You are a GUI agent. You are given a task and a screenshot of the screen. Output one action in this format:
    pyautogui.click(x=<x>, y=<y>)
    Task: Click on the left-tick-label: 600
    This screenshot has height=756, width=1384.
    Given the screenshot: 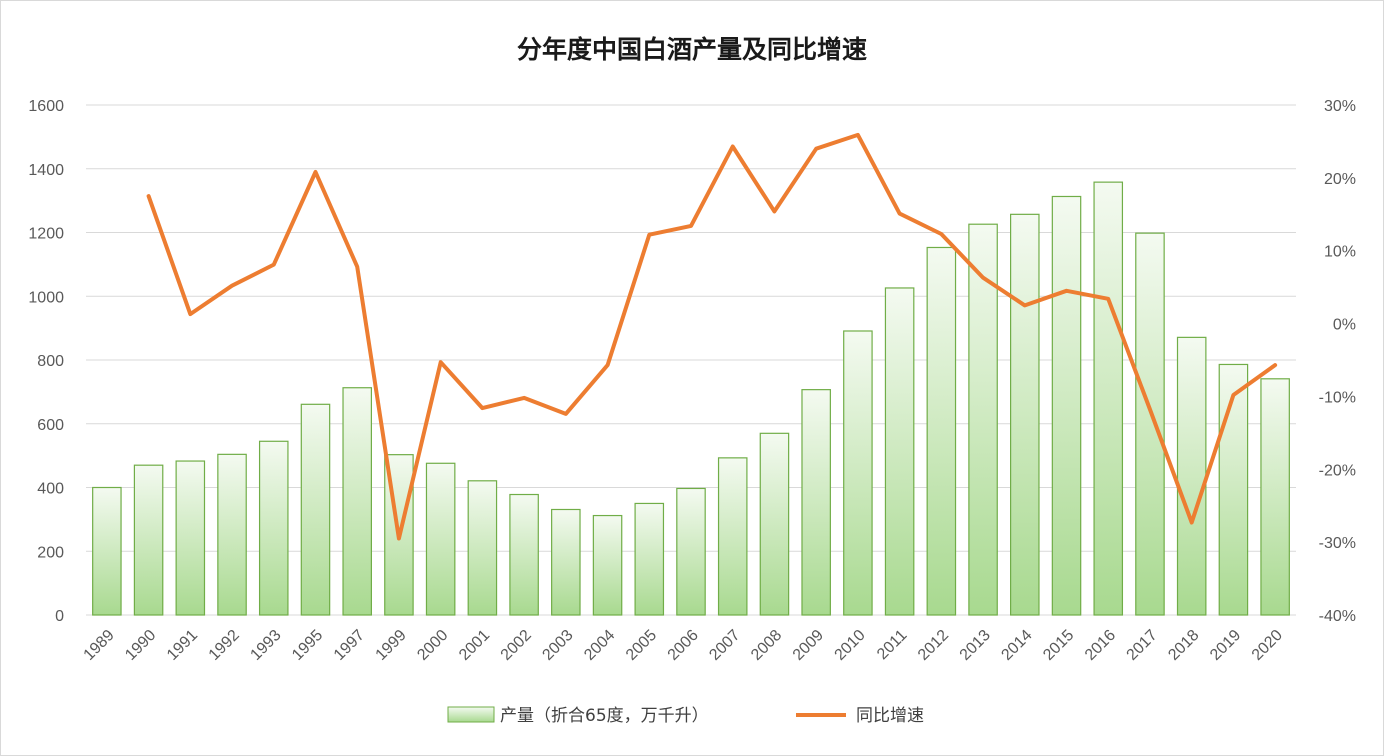 What is the action you would take?
    pyautogui.click(x=50, y=425)
    